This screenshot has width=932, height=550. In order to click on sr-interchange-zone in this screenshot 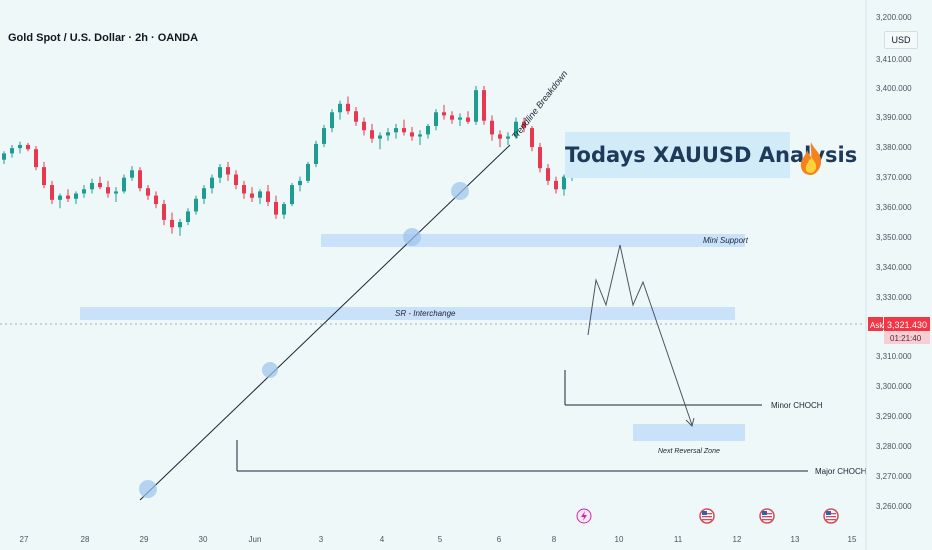, I will do `click(407, 313)`.